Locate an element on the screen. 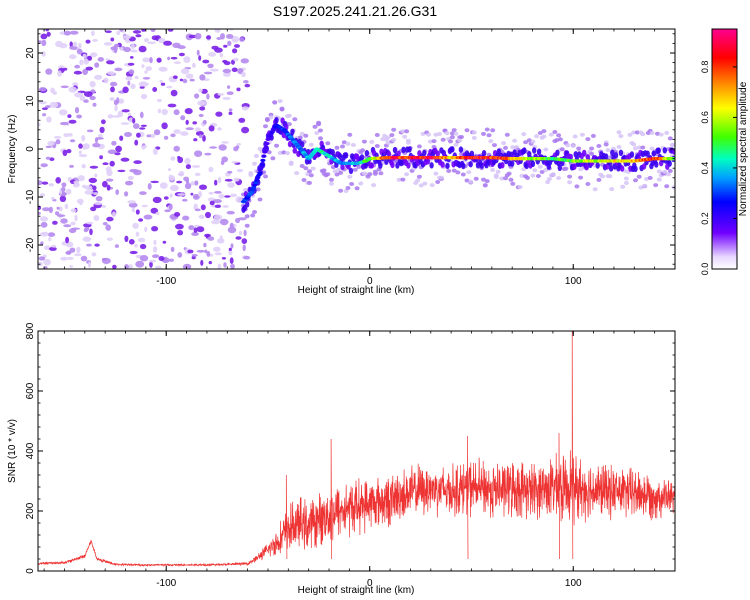 This screenshot has width=750, height=600. y-tick-label: 0 is located at coordinates (30, 571).